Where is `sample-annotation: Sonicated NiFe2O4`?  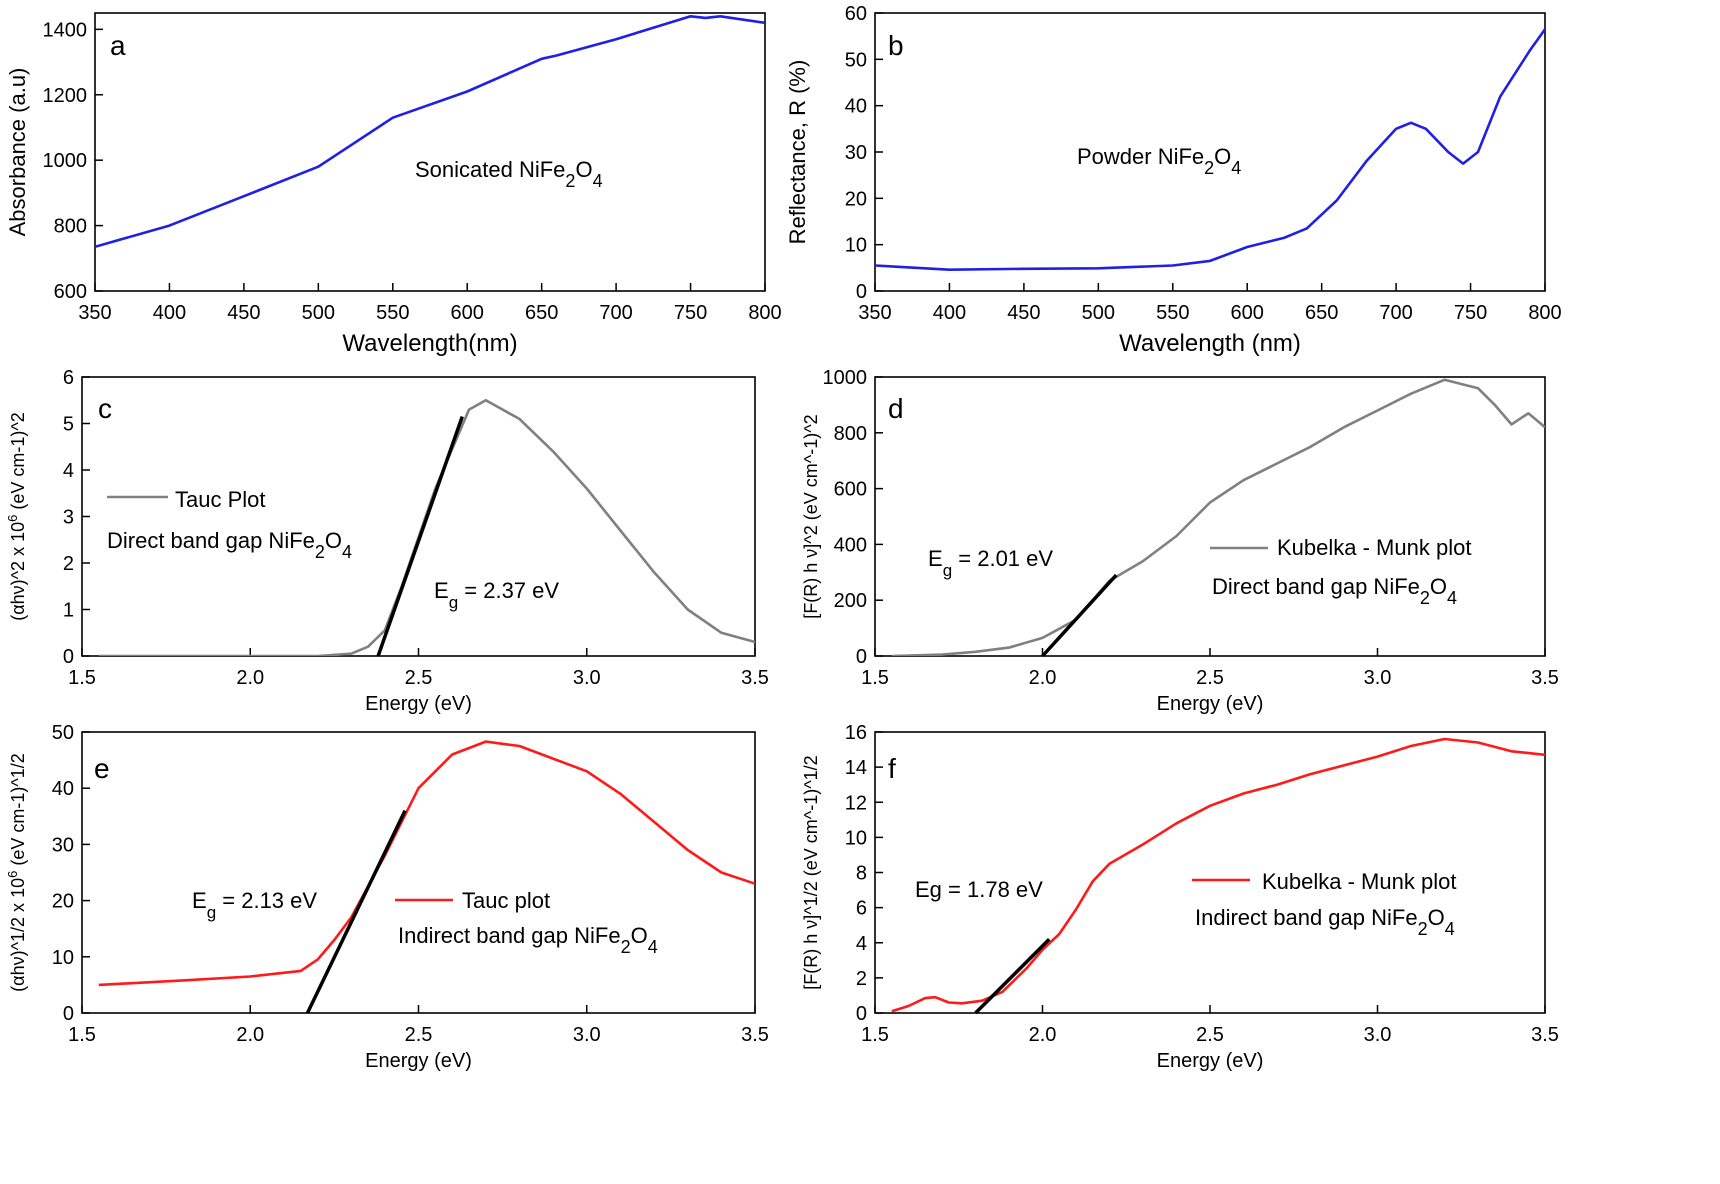 sample-annotation: Sonicated NiFe2O4 is located at coordinates (509, 174).